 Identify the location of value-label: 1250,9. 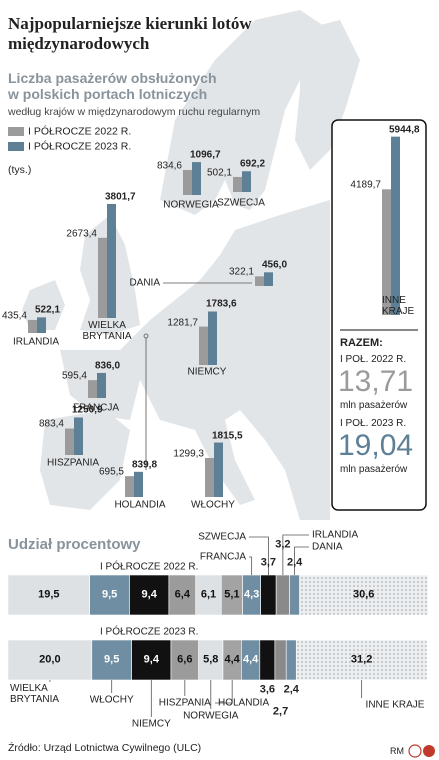
(87, 410).